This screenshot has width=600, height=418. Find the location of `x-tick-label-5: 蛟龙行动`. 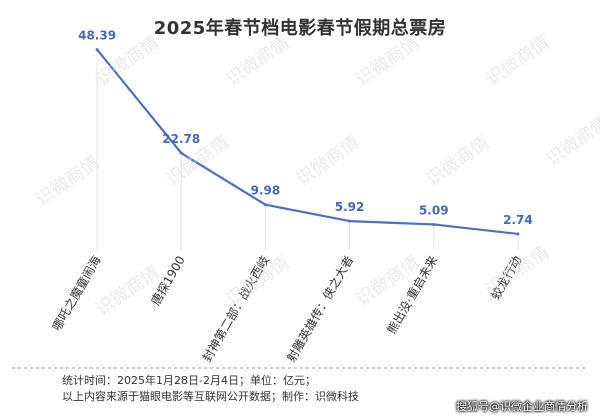

x-tick-label-5: 蛟龙行动 is located at coordinates (506, 277).